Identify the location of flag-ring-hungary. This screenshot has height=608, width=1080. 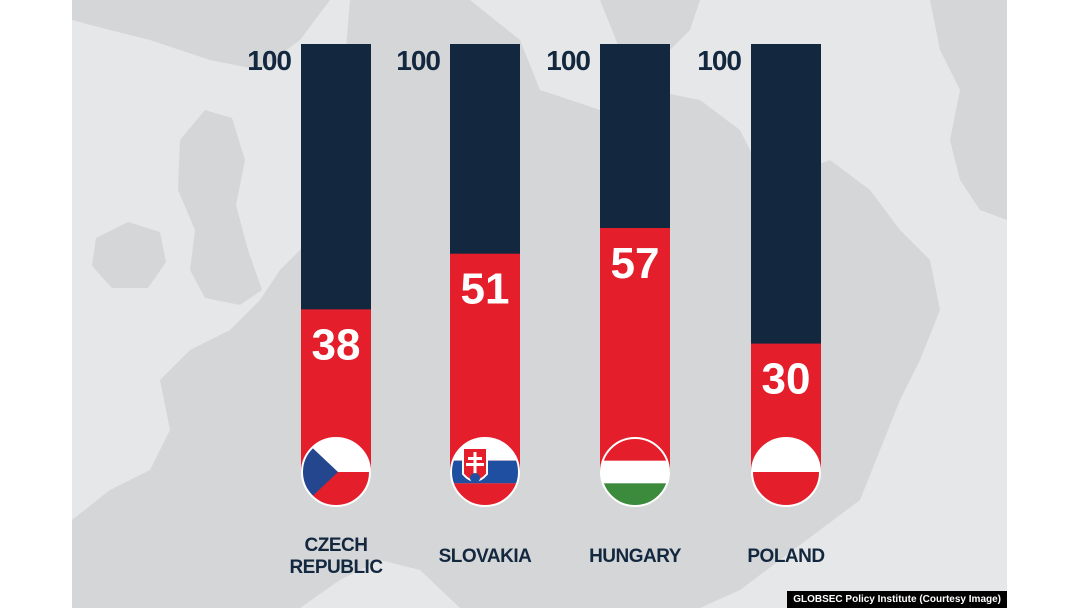
(635, 472).